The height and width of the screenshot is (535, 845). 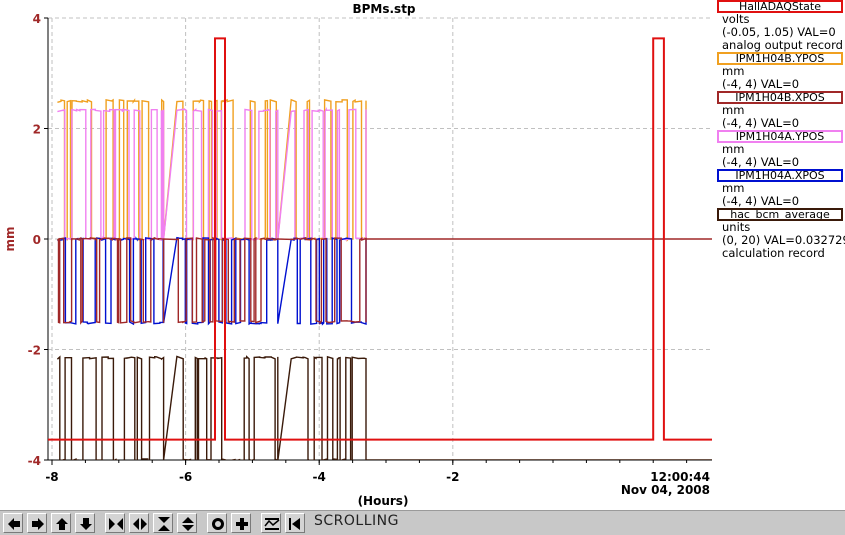 I want to click on y-tick-label: 0, so click(x=37, y=240).